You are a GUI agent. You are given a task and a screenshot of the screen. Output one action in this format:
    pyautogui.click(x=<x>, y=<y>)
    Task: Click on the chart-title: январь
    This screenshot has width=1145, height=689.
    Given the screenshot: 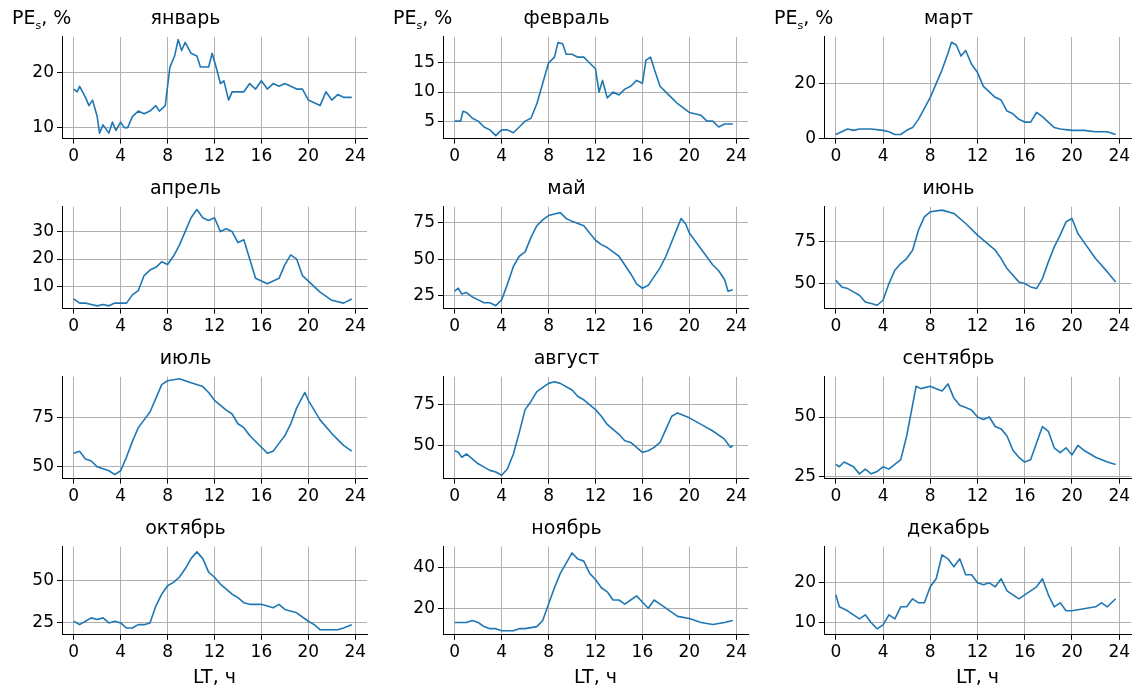 What is the action you would take?
    pyautogui.click(x=185, y=17)
    